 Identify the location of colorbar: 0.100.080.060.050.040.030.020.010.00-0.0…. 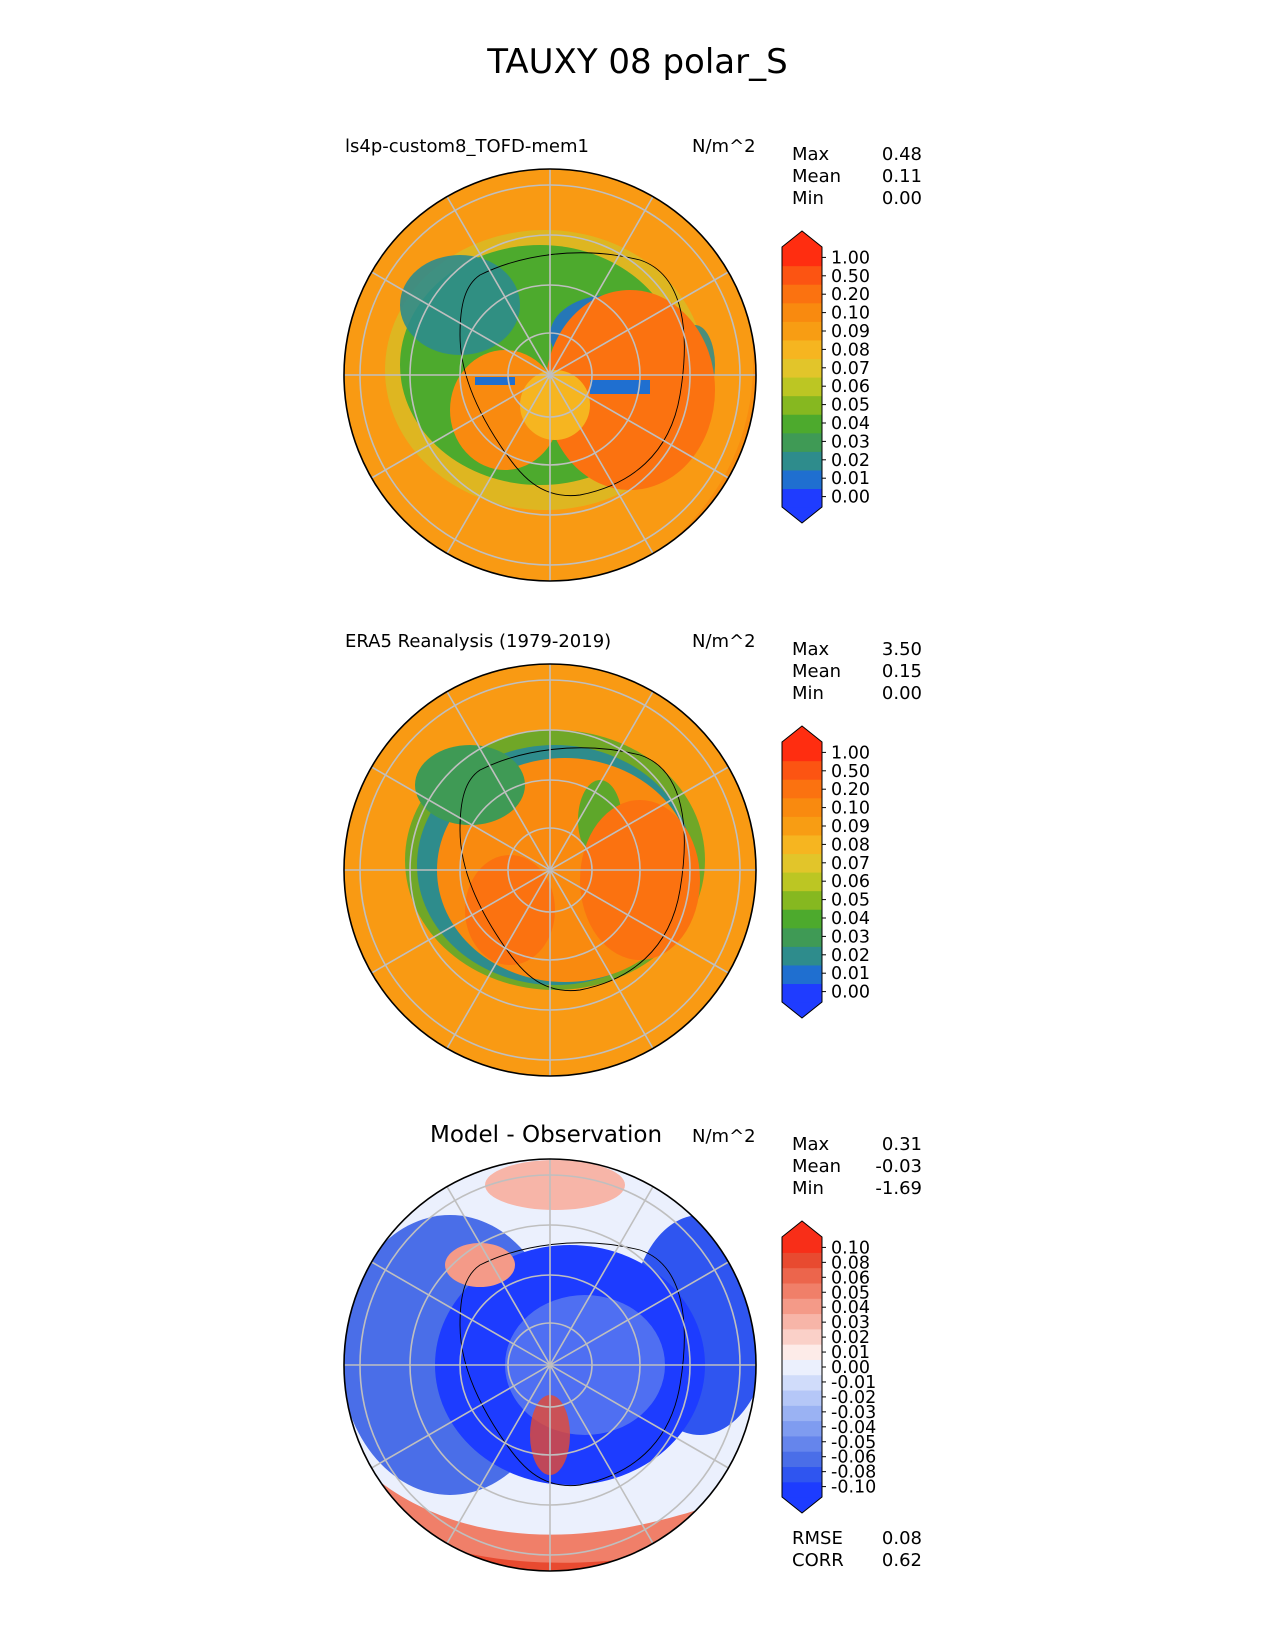
(828, 1367).